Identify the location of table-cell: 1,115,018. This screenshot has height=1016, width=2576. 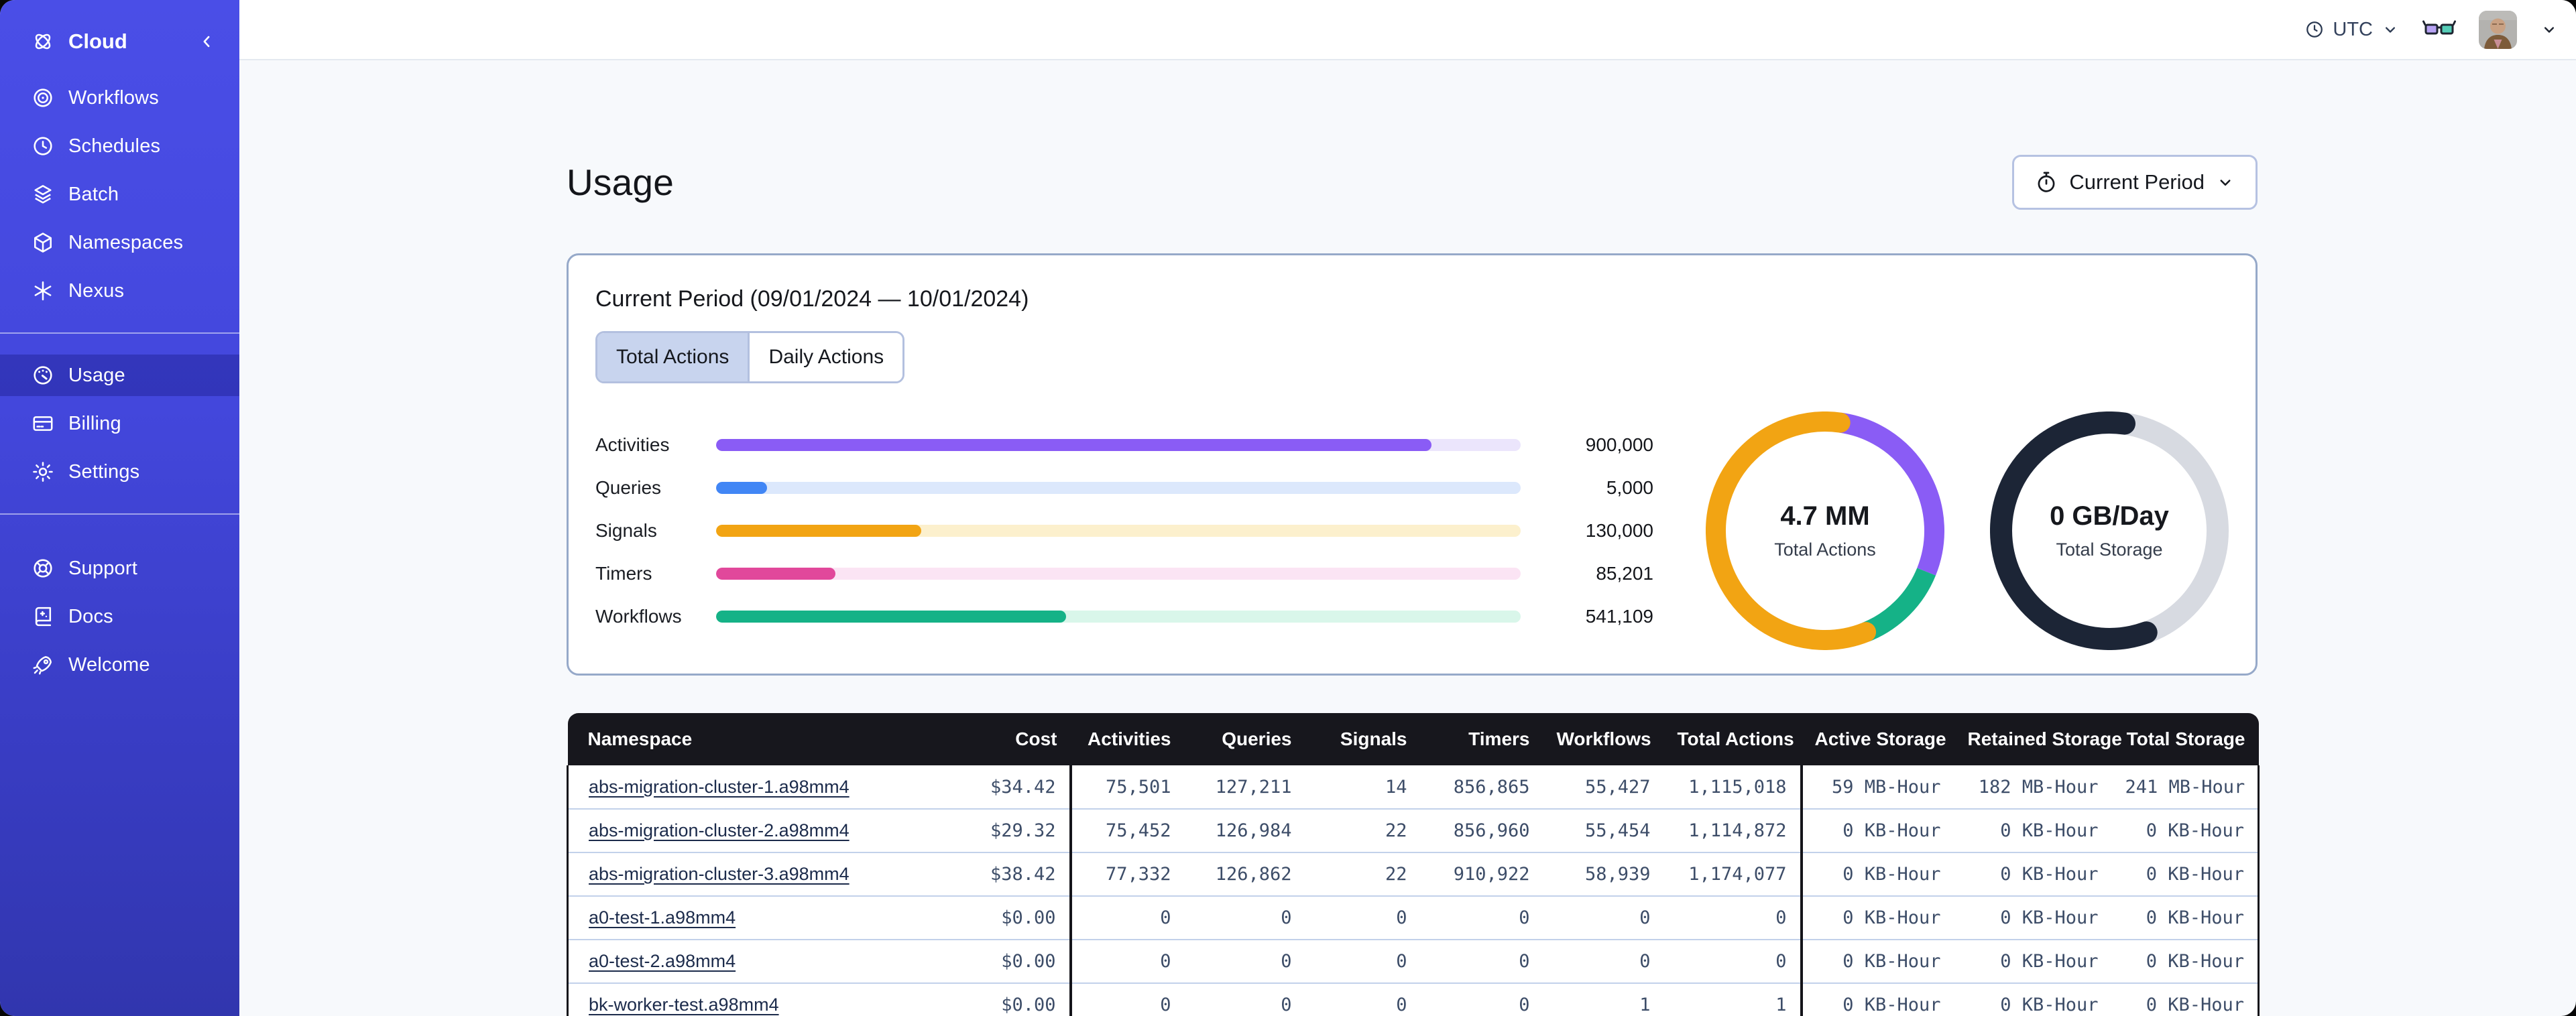
(1732, 787).